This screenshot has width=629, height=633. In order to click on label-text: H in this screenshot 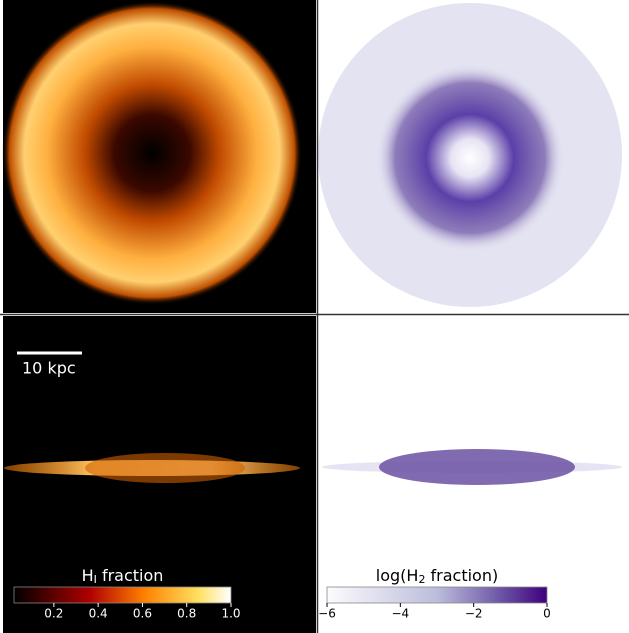, I will do `click(88, 575)`.